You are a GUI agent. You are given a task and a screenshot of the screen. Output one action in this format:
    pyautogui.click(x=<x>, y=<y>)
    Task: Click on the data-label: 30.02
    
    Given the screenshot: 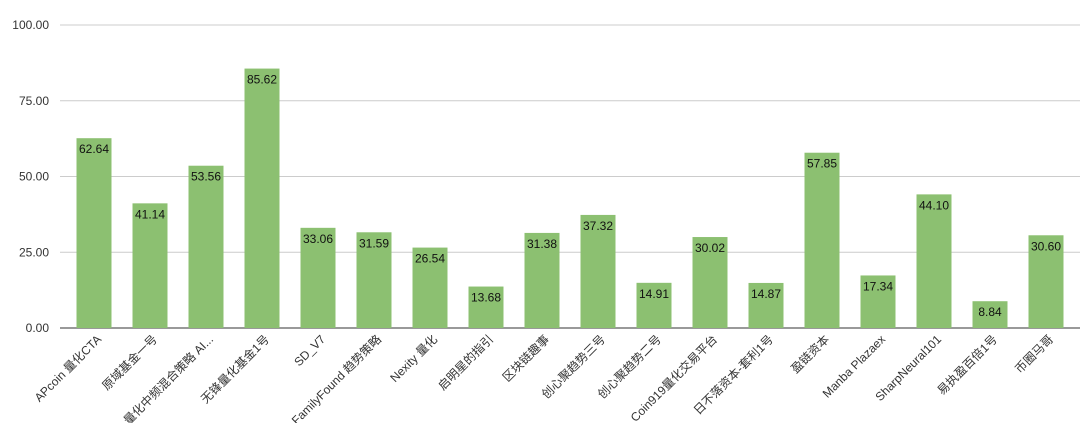 What is the action you would take?
    pyautogui.click(x=710, y=248)
    